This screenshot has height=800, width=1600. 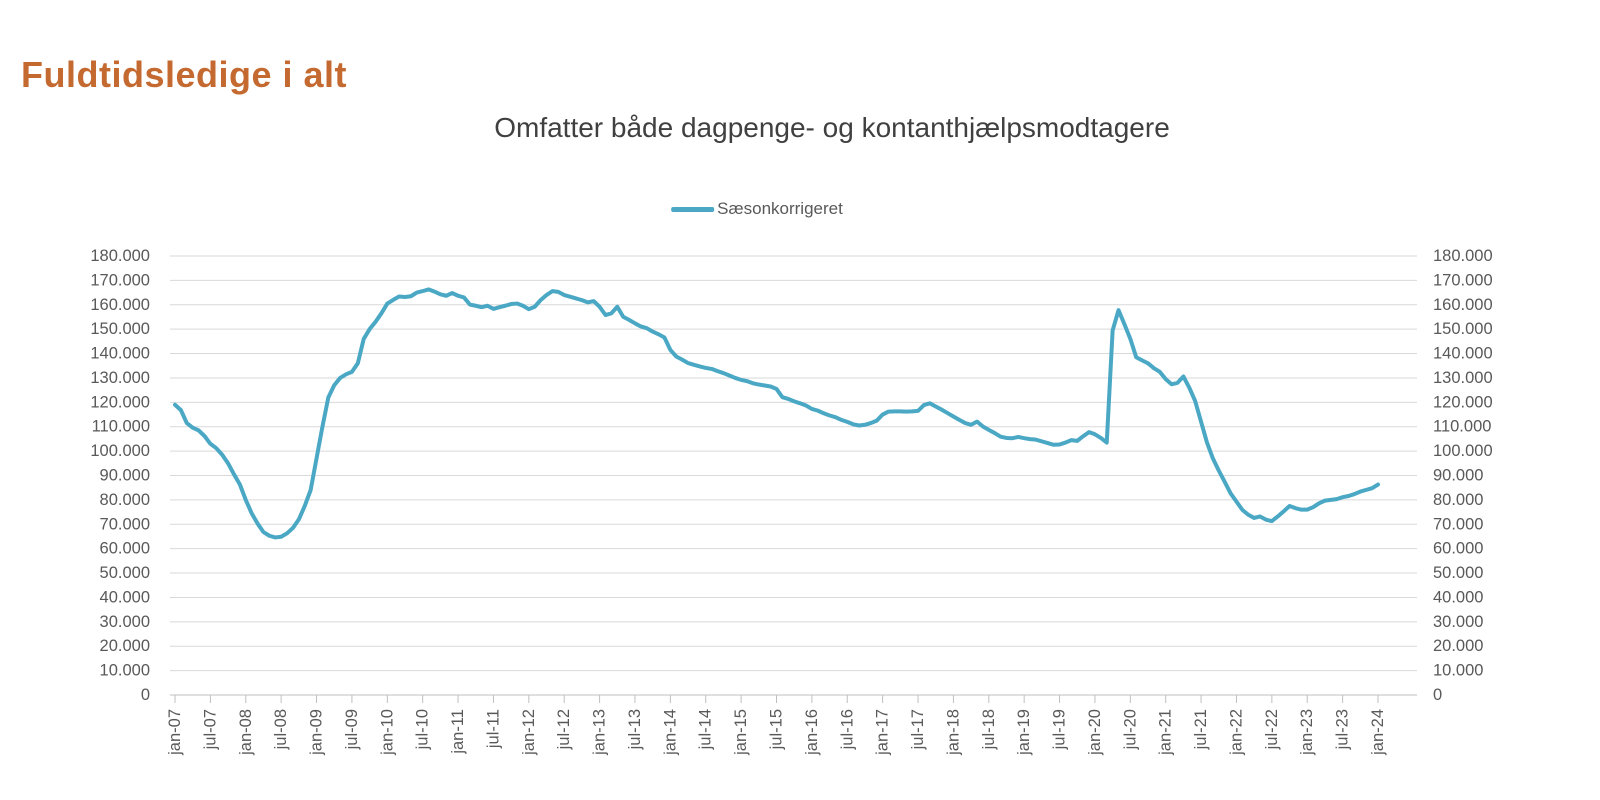 I want to click on x-axis-label: jul-08, so click(x=281, y=729).